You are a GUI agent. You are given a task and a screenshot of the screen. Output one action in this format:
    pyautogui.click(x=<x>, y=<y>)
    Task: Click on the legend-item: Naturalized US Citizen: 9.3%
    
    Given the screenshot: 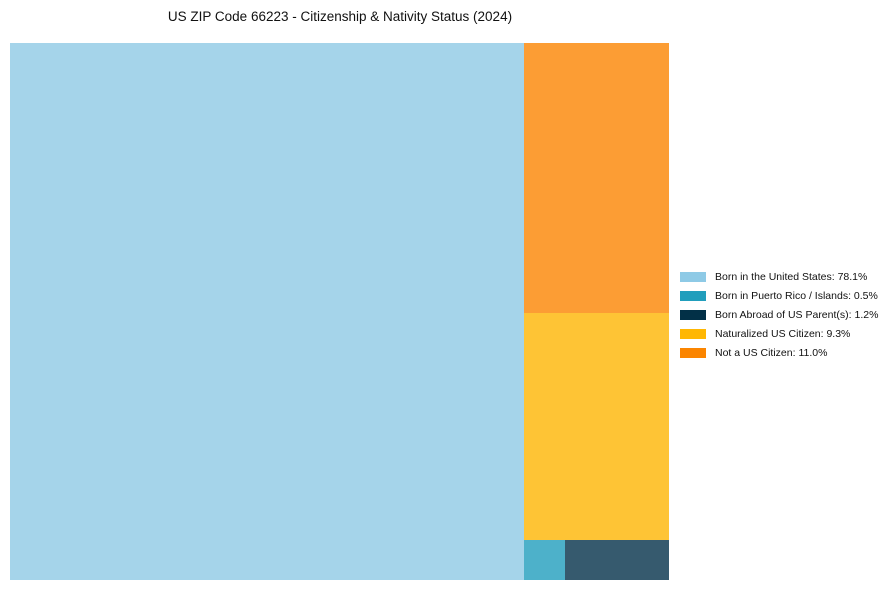 What is the action you would take?
    pyautogui.click(x=779, y=333)
    